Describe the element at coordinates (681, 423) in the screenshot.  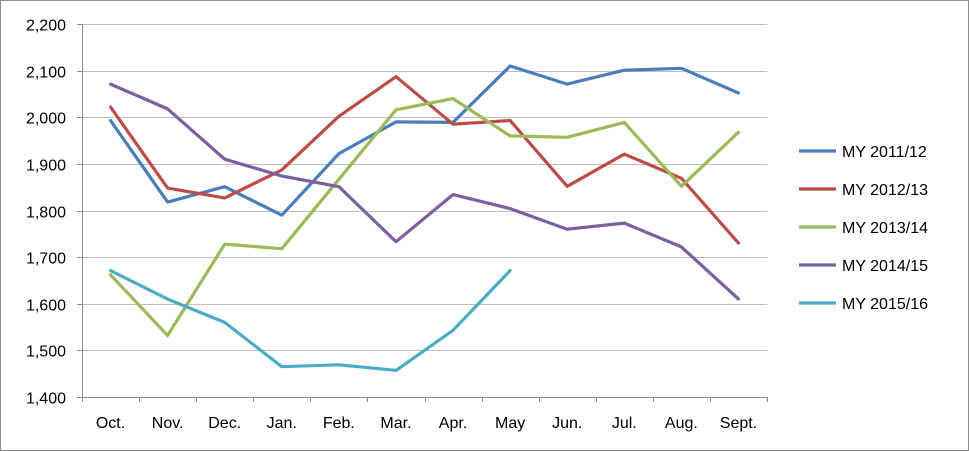
I see `x-tick-label: Aug.` at that location.